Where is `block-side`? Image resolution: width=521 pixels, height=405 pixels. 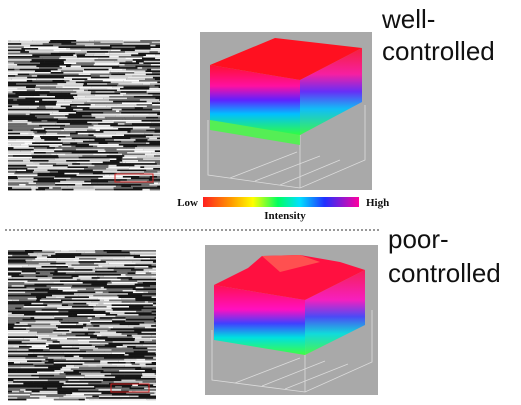 block-side is located at coordinates (335, 312).